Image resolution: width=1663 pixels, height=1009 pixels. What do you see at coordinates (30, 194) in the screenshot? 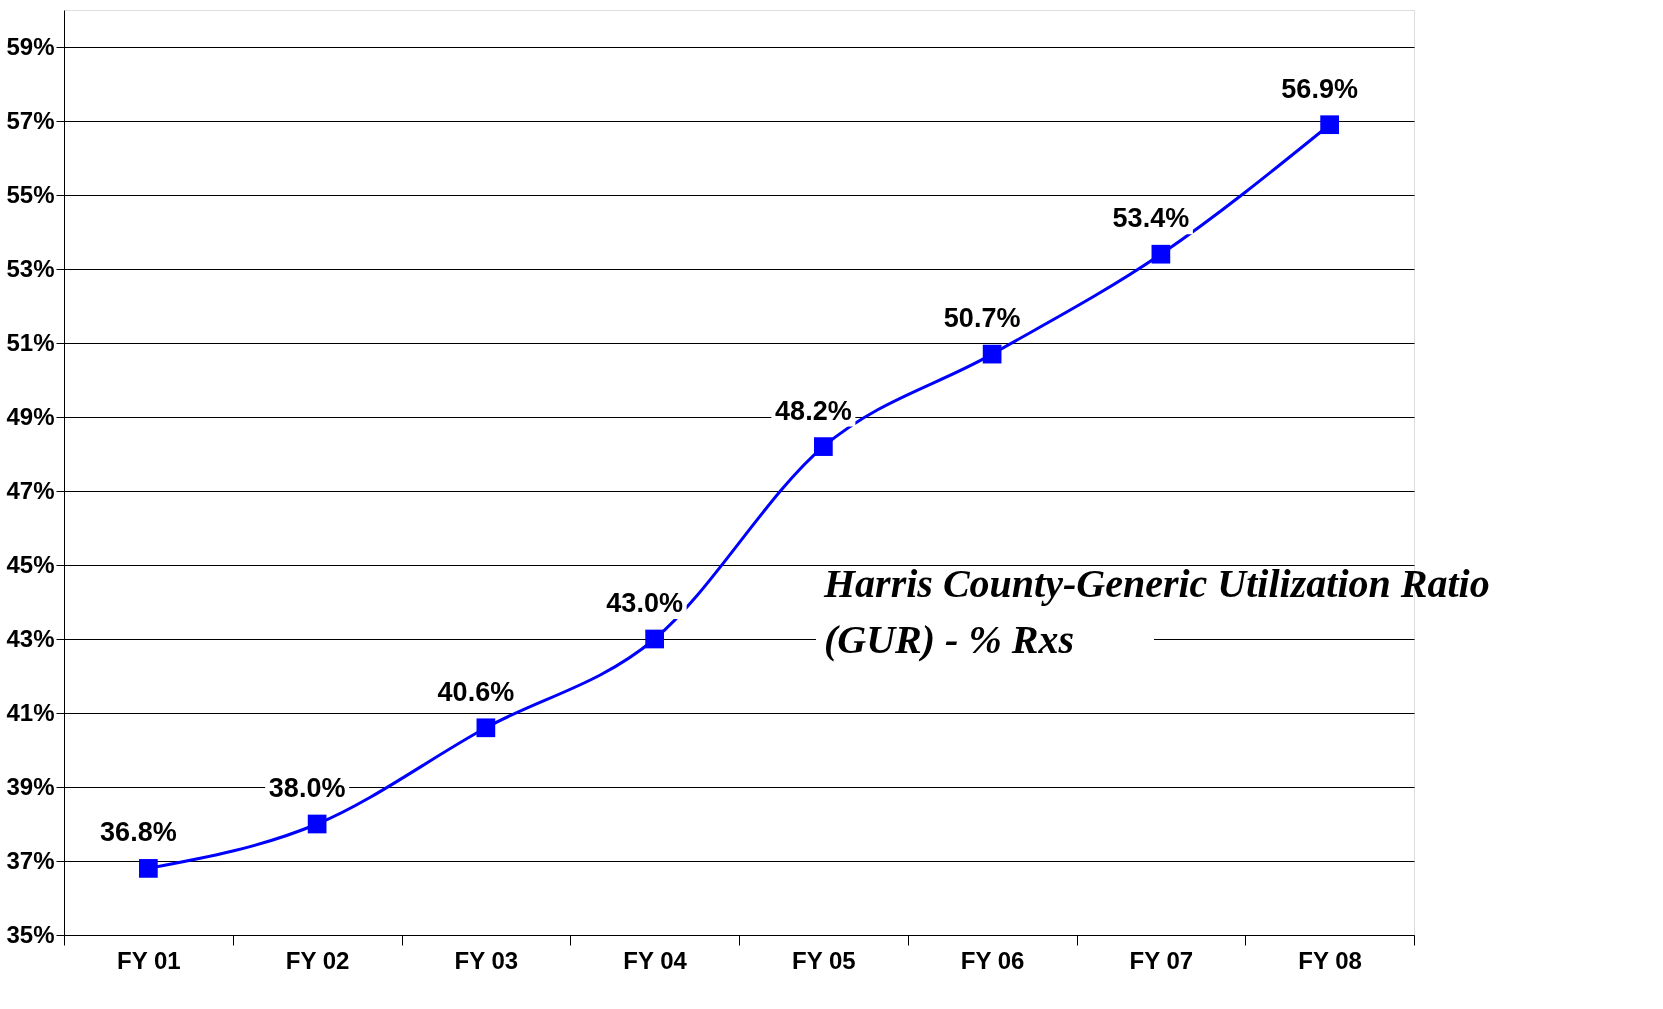
I see `y-tick-label: 55%` at bounding box center [30, 194].